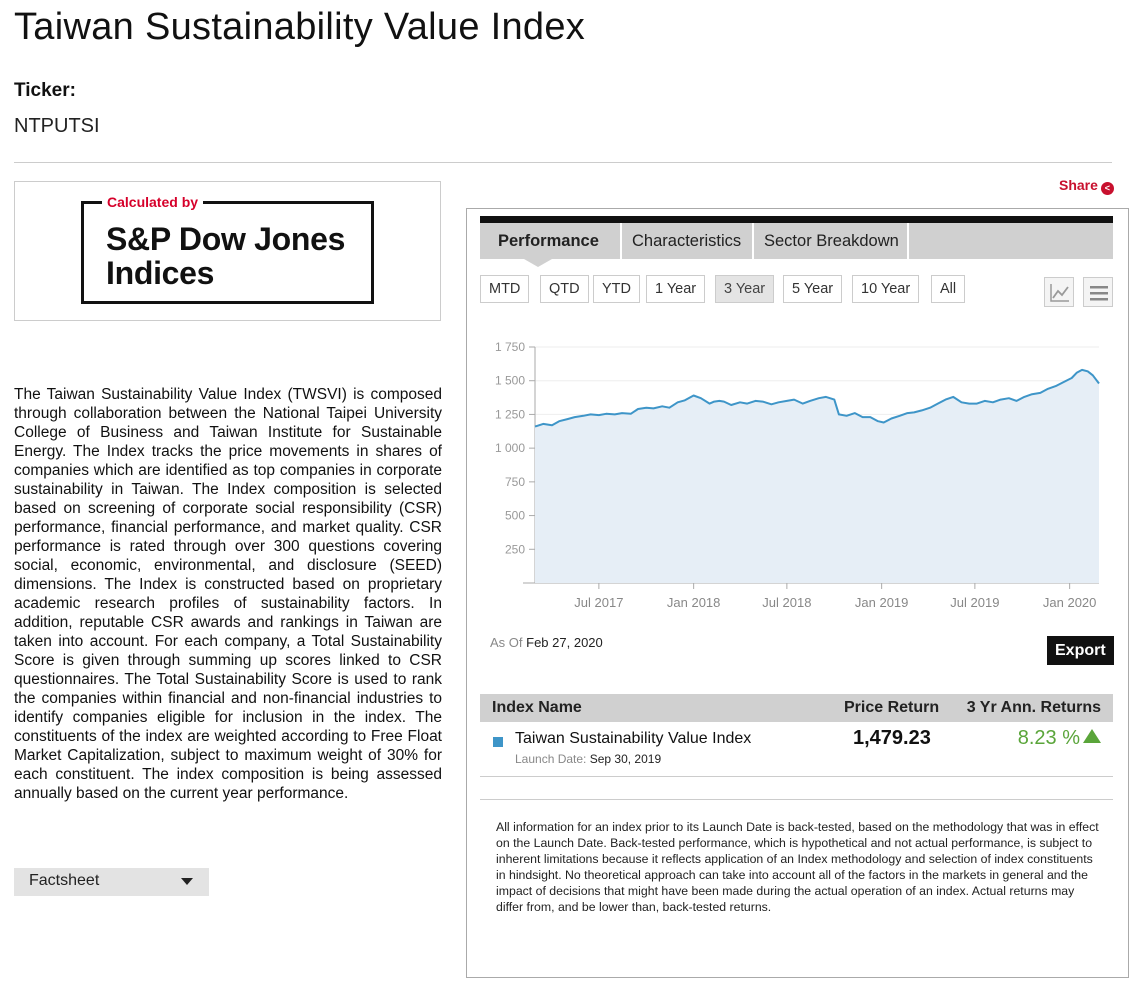 The image size is (1142, 990). I want to click on y-tick-label: 1 000, so click(510, 448).